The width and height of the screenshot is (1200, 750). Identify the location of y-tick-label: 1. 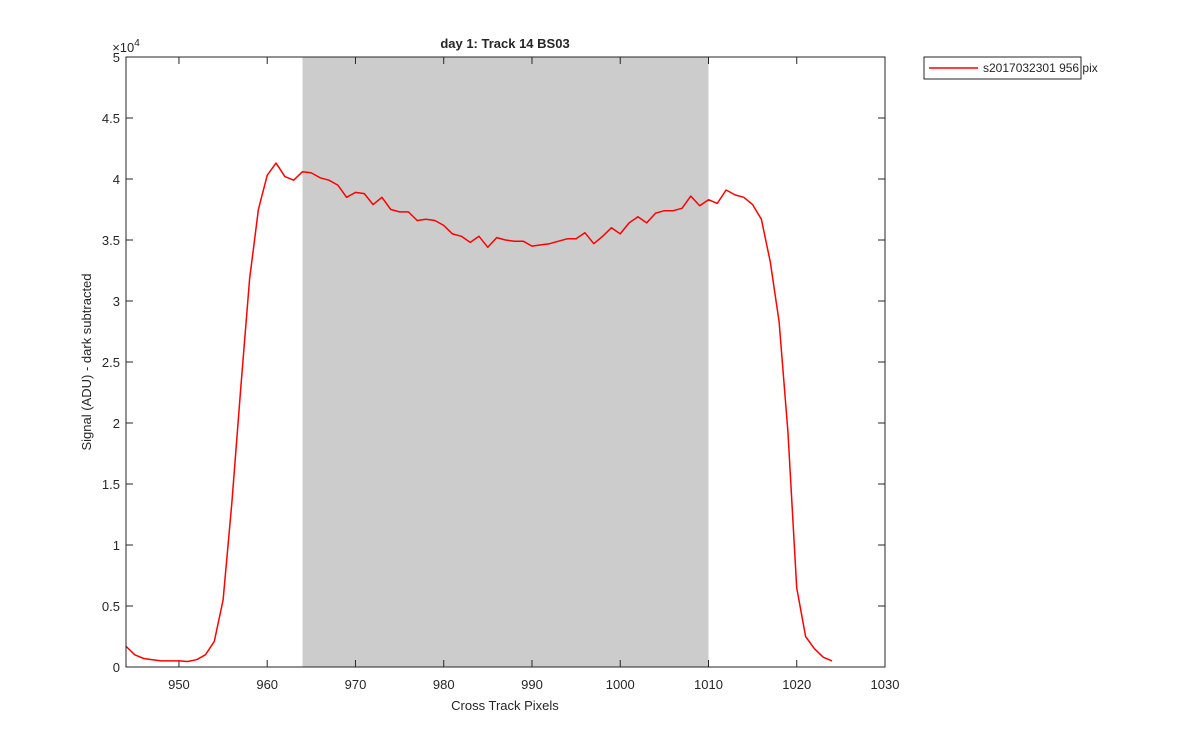
(116, 545).